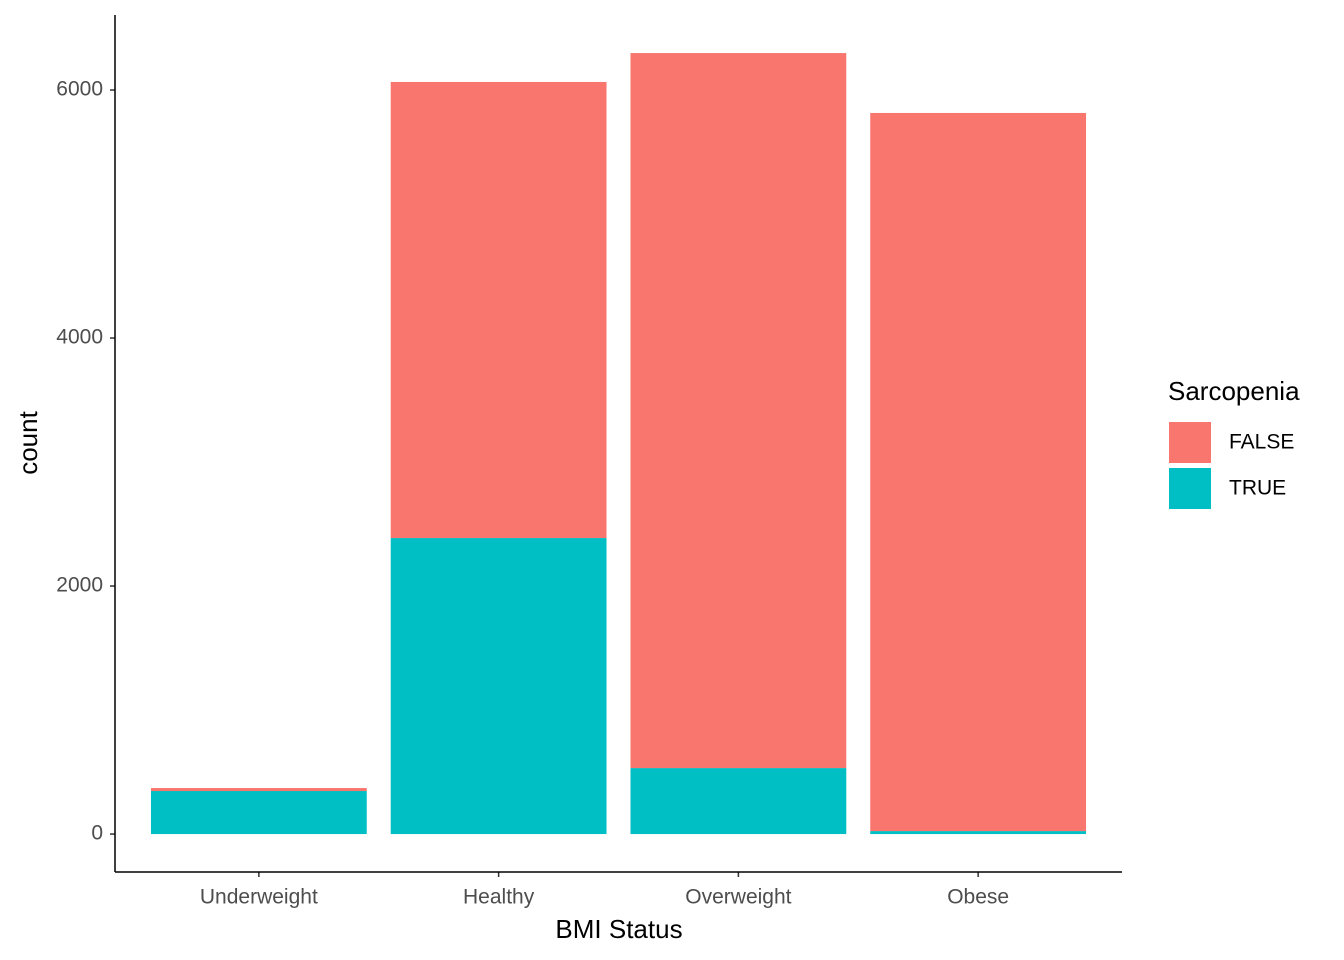 The image size is (1344, 960). I want to click on legend-title: Sarcopenia, so click(1234, 391).